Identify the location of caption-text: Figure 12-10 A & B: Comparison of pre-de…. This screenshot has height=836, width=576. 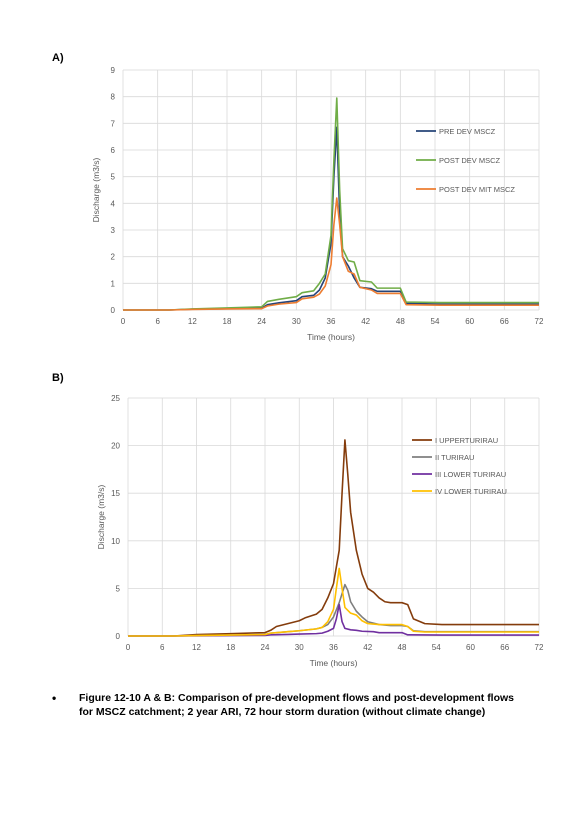
(297, 705).